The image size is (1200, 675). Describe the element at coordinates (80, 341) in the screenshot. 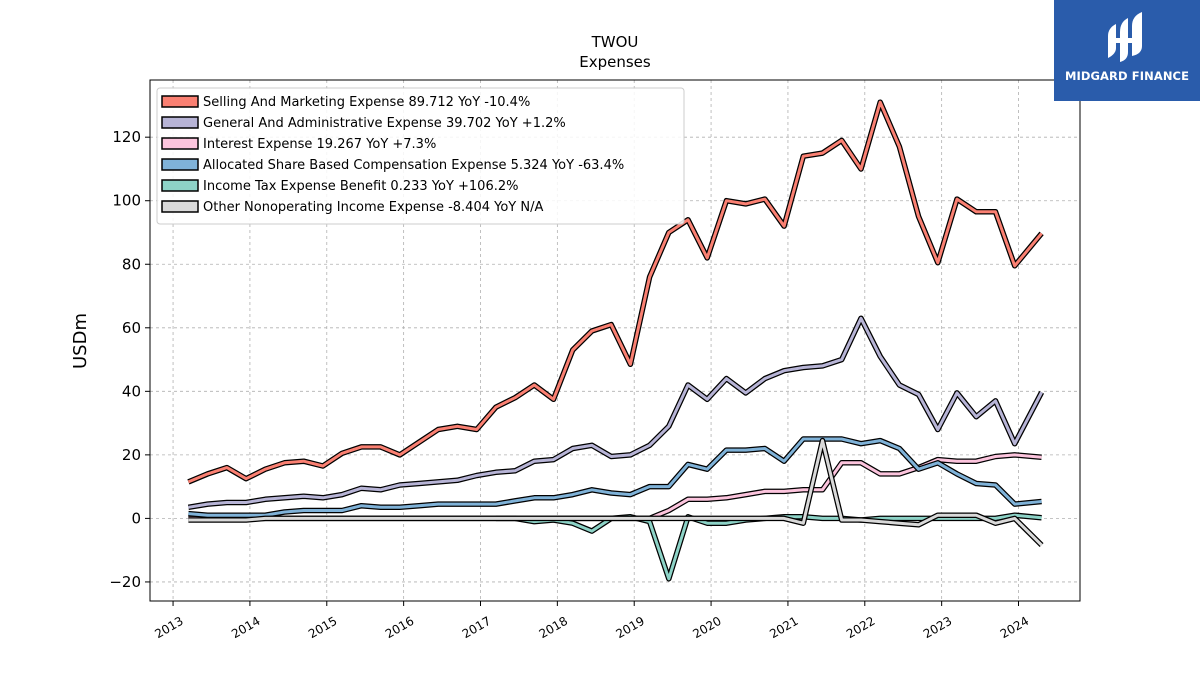

I see `y-axis-label: USDm` at that location.